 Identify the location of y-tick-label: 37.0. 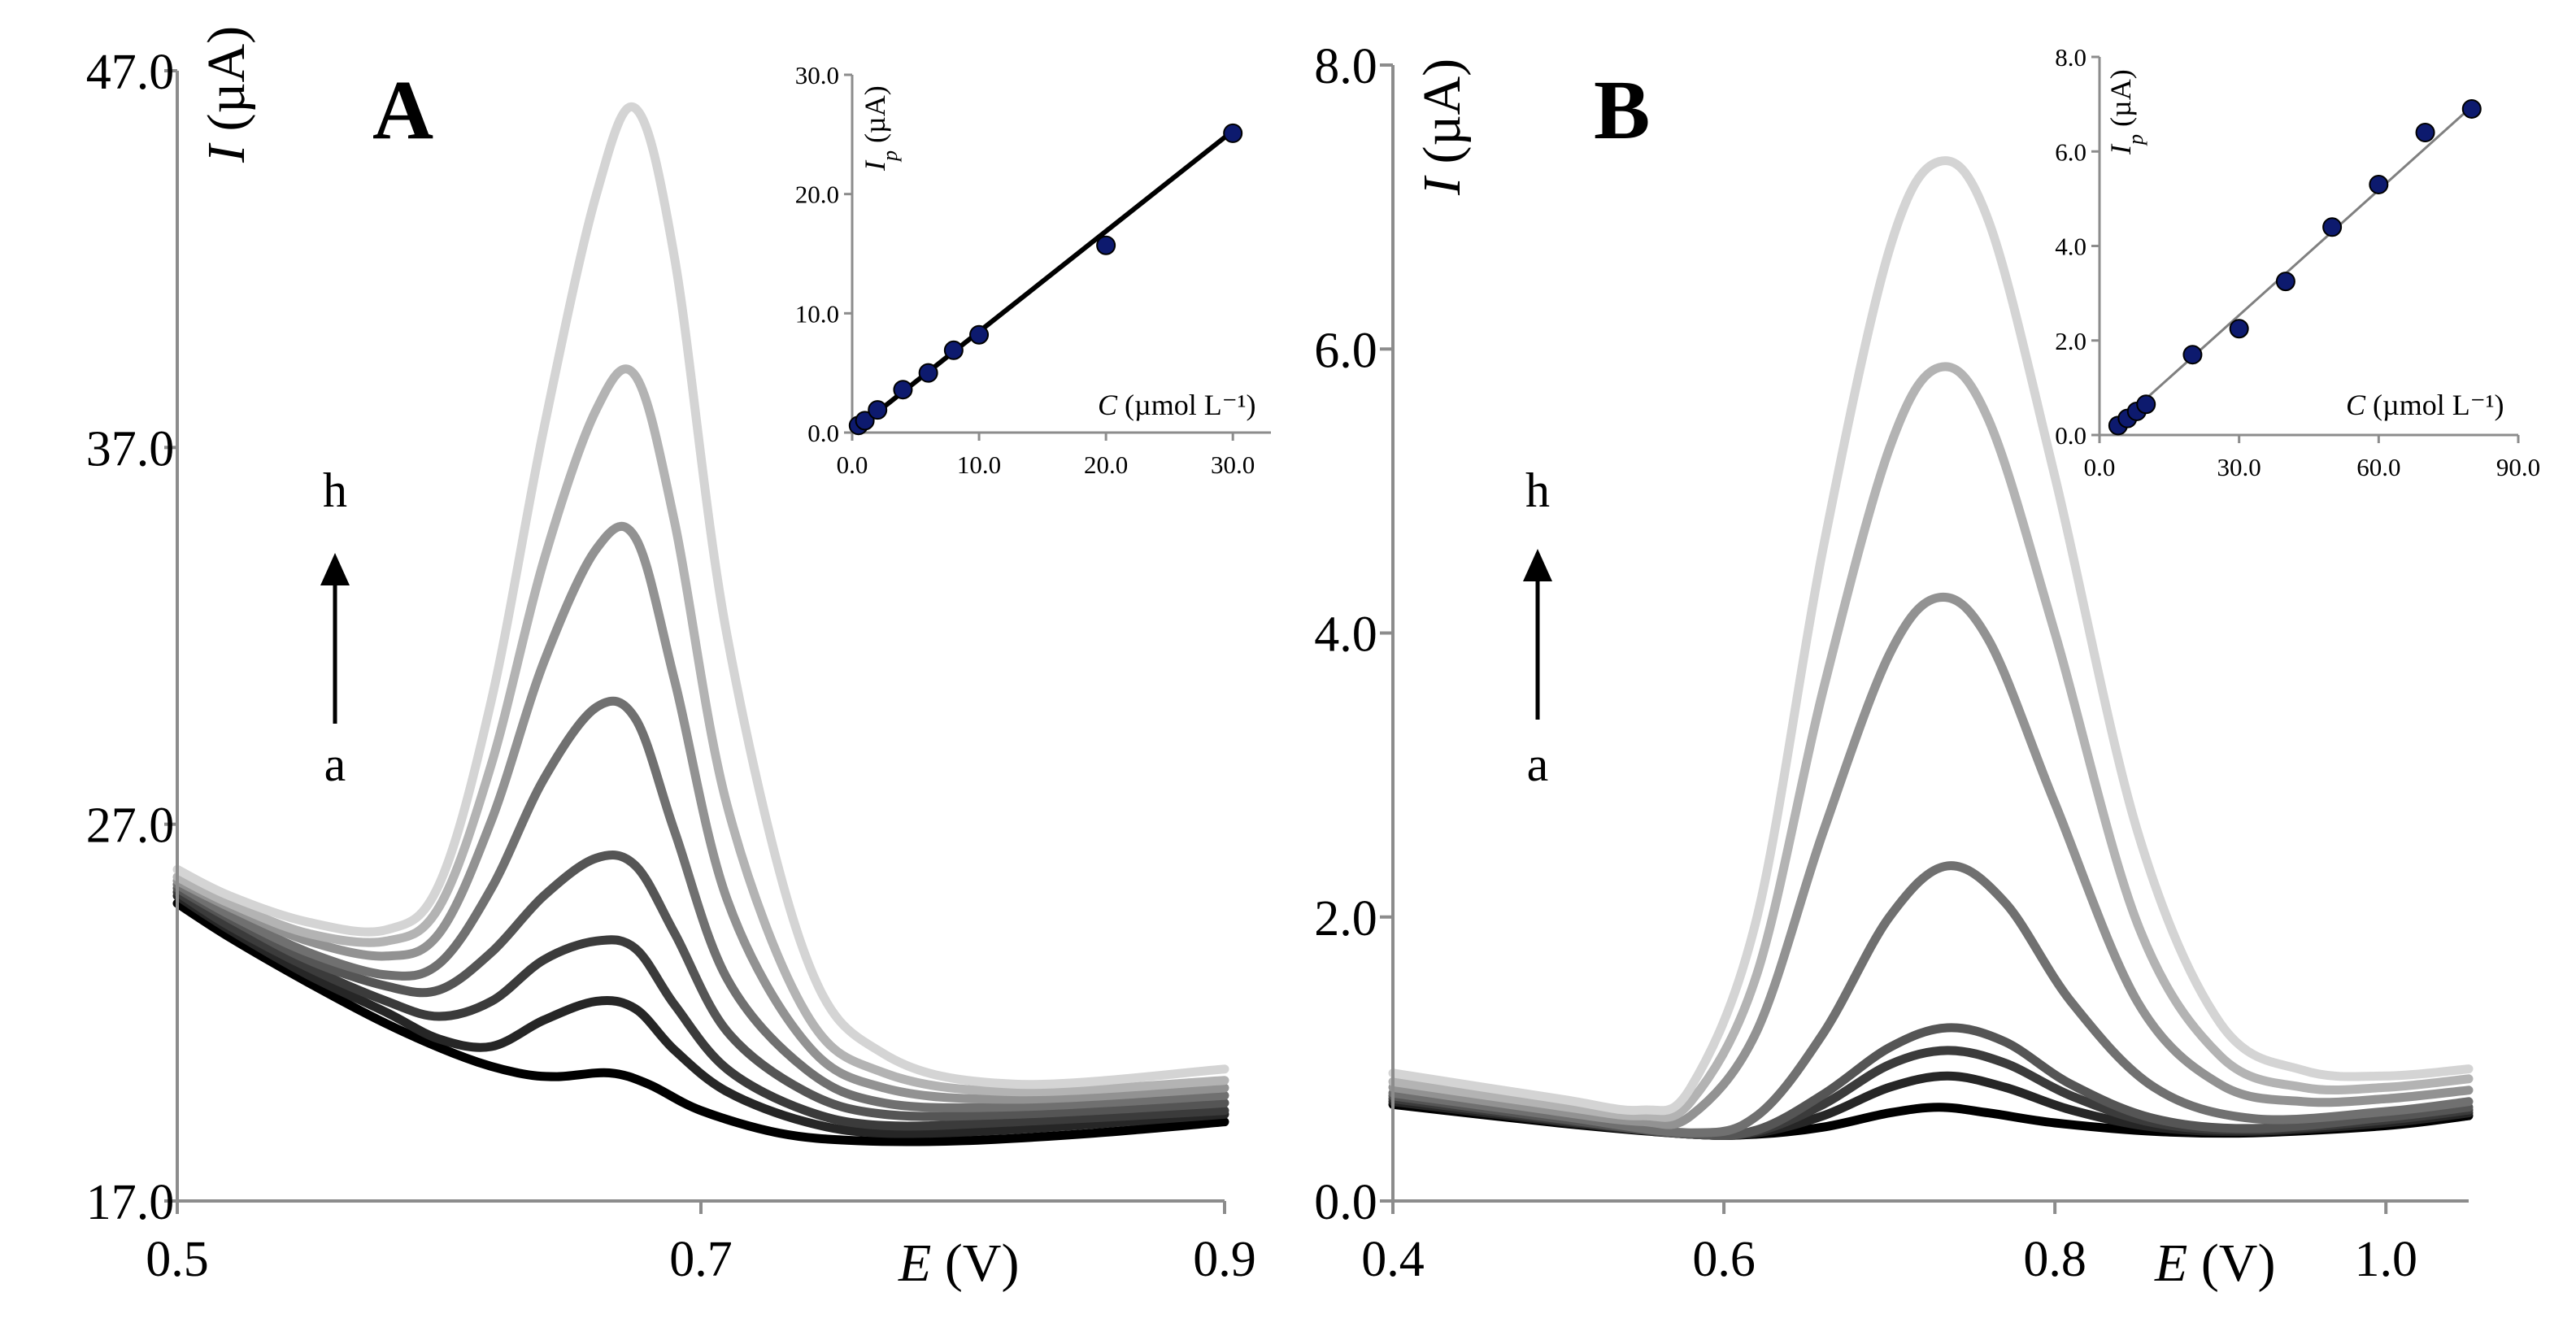
(130, 449).